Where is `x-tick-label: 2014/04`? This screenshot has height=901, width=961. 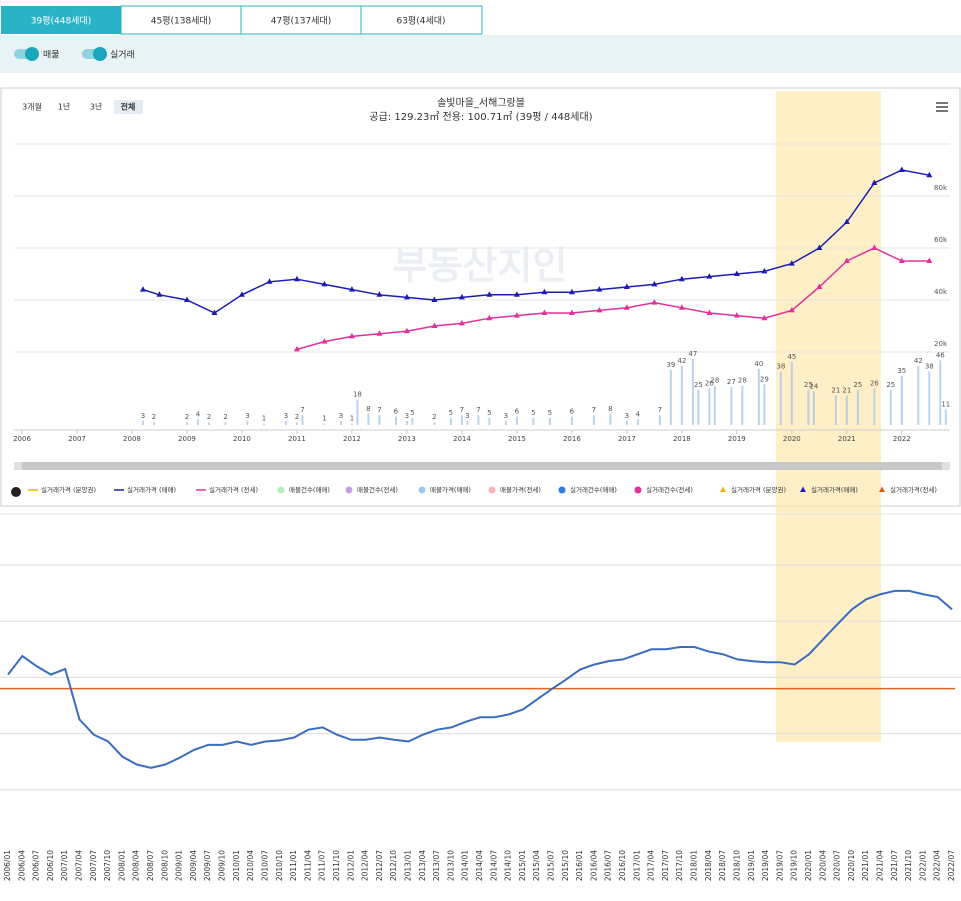 x-tick-label: 2014/04 is located at coordinates (479, 865).